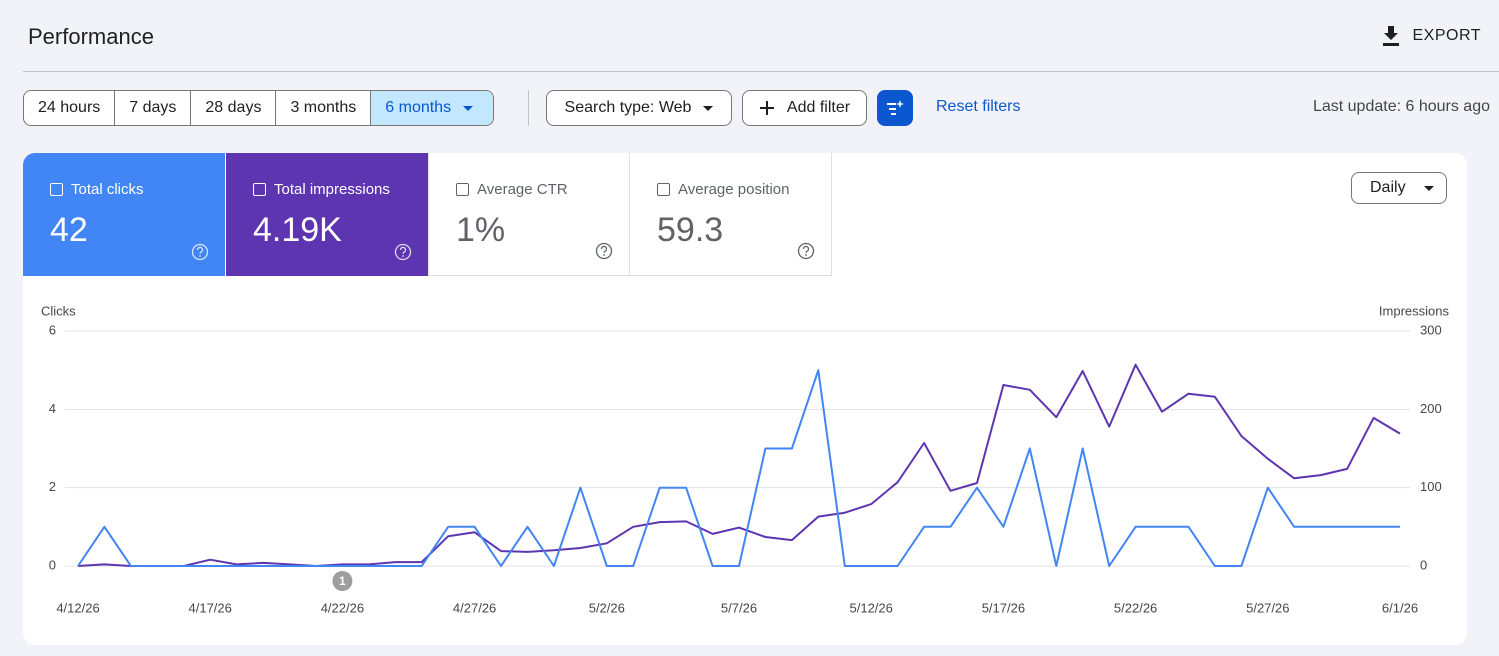 The width and height of the screenshot is (1499, 656). Describe the element at coordinates (69, 230) in the screenshot. I see `metric-value: 42` at that location.